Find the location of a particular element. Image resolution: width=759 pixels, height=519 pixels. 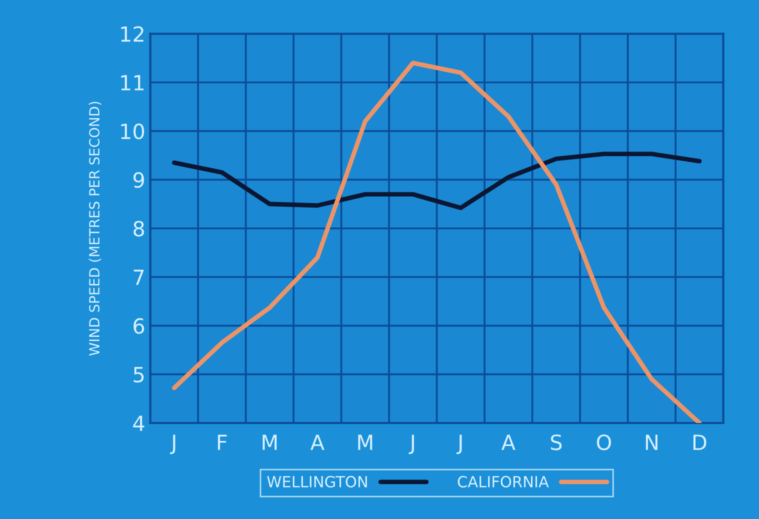

x-tick-label: O is located at coordinates (603, 442).